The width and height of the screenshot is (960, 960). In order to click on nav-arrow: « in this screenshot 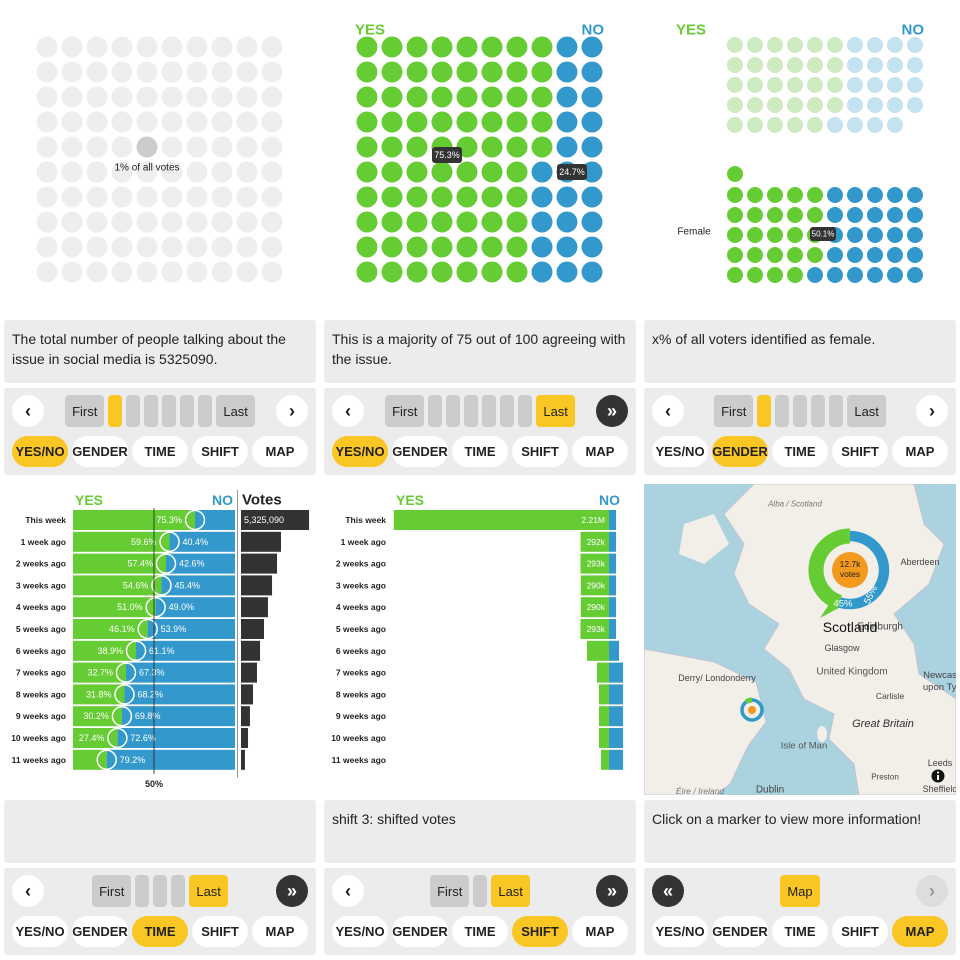, I will do `click(668, 891)`.